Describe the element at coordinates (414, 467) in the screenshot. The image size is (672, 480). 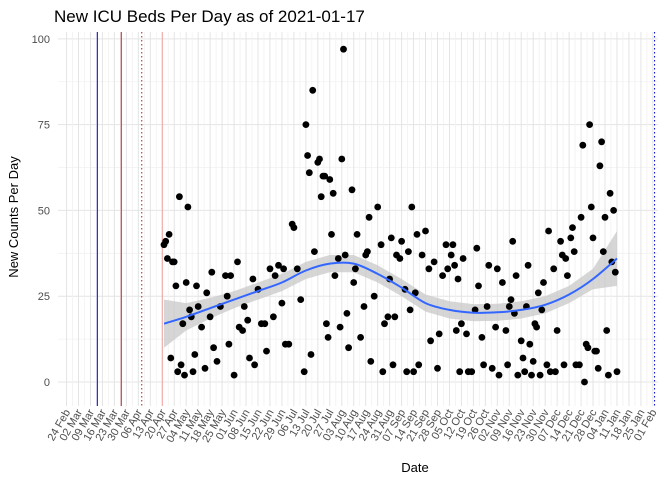
I see `x-axis-label: Date` at that location.